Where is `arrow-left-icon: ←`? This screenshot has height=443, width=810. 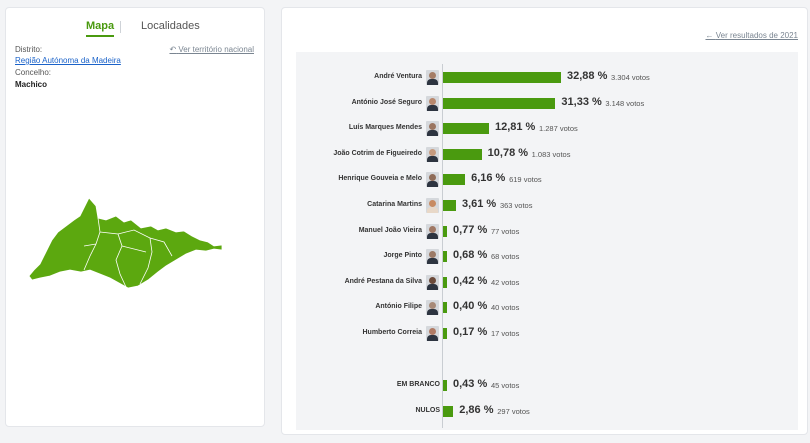 arrow-left-icon: ← is located at coordinates (709, 35).